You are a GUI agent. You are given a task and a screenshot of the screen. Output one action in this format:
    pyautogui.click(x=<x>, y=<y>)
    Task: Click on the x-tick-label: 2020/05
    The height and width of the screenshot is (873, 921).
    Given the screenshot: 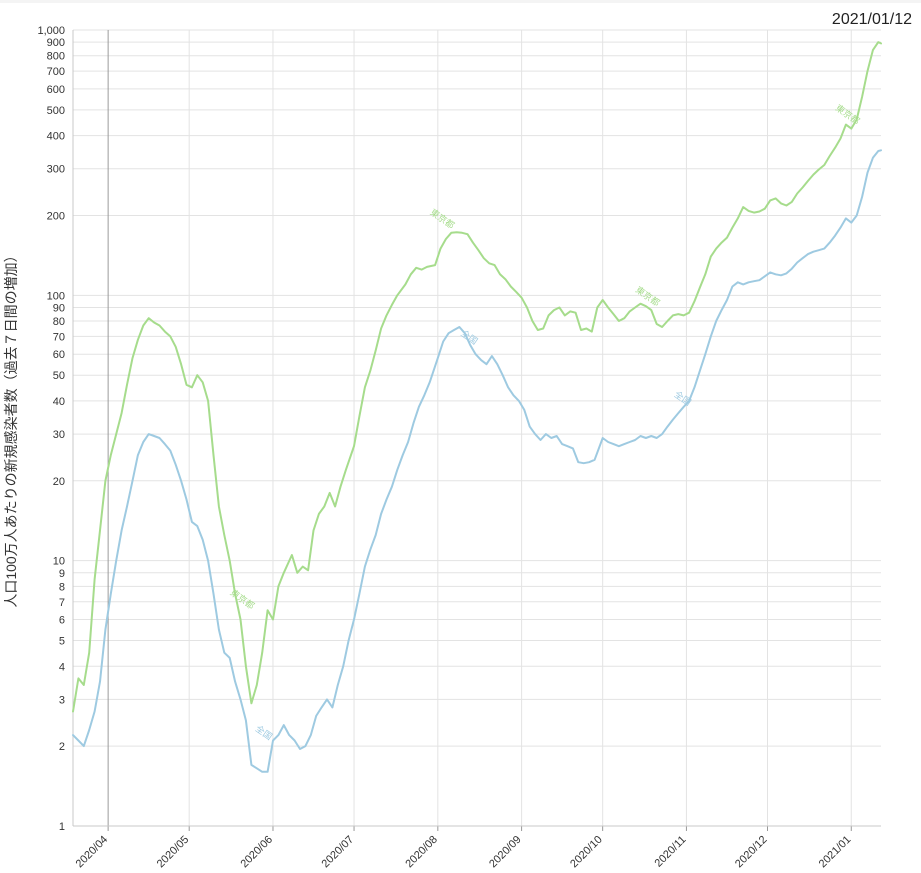 What is the action you would take?
    pyautogui.click(x=173, y=852)
    